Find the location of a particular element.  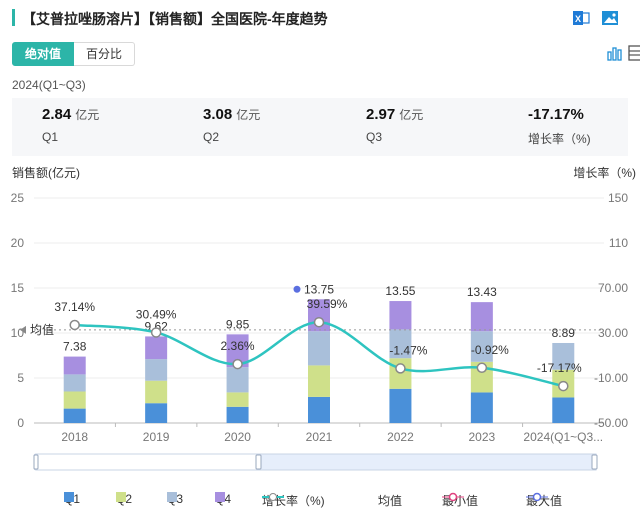

kpi-value: 2.84 is located at coordinates (57, 114).